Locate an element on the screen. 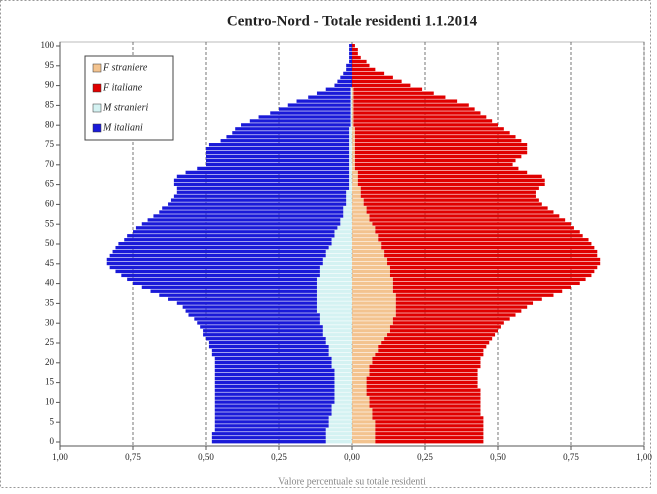 The height and width of the screenshot is (494, 657). legend-label: F straniere is located at coordinates (125, 67).